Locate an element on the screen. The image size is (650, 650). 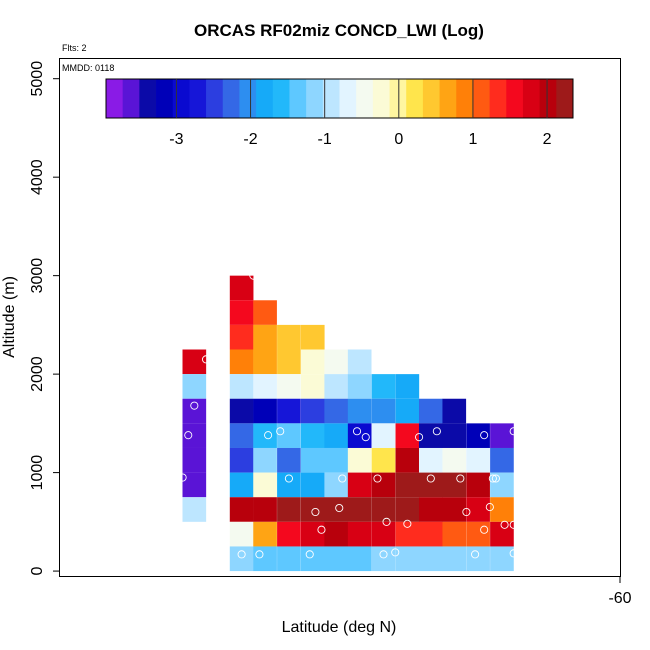
x-axis-label: Latitude (deg N) is located at coordinates (339, 627).